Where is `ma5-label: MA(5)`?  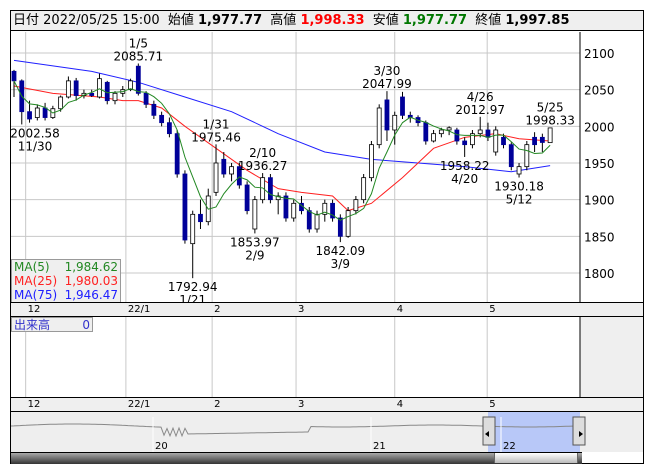 ma5-label: MA(5) is located at coordinates (32, 267).